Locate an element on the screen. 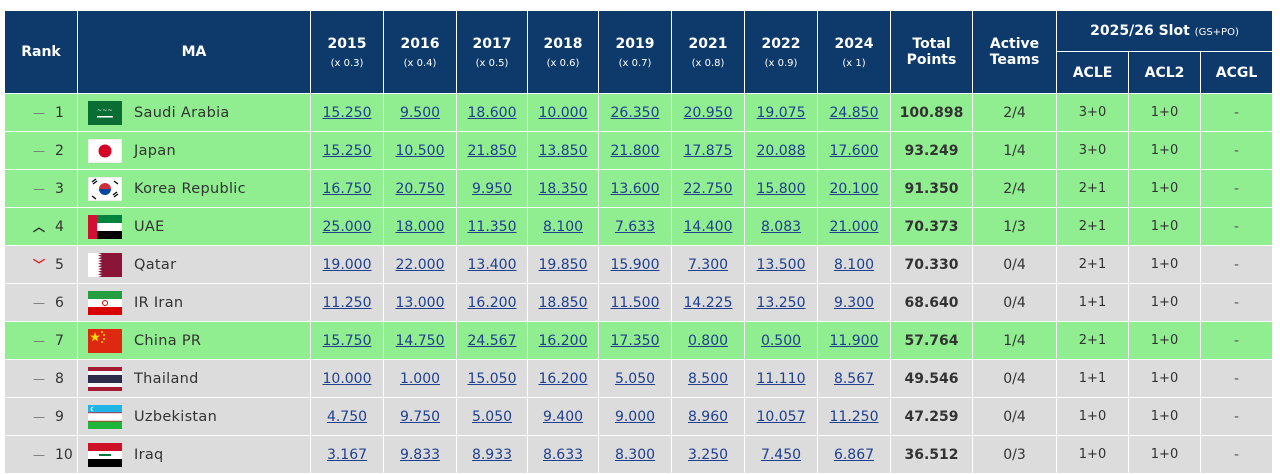  points-link: 8.083 is located at coordinates (781, 226).